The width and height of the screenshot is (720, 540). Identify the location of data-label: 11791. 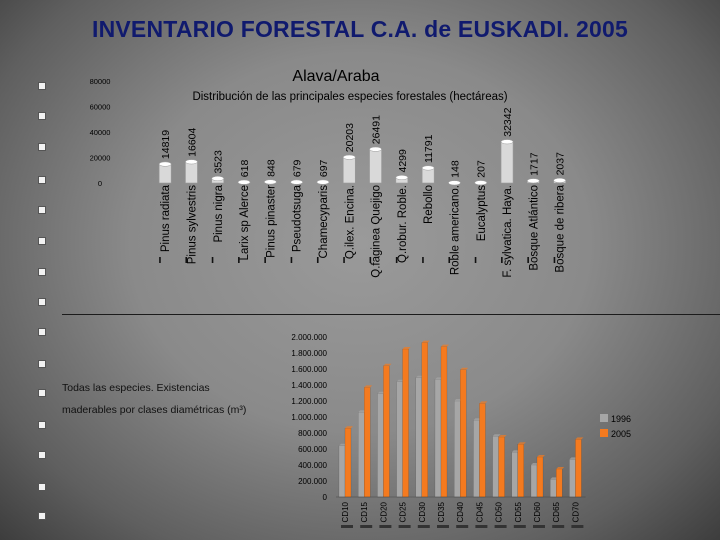
(429, 148).